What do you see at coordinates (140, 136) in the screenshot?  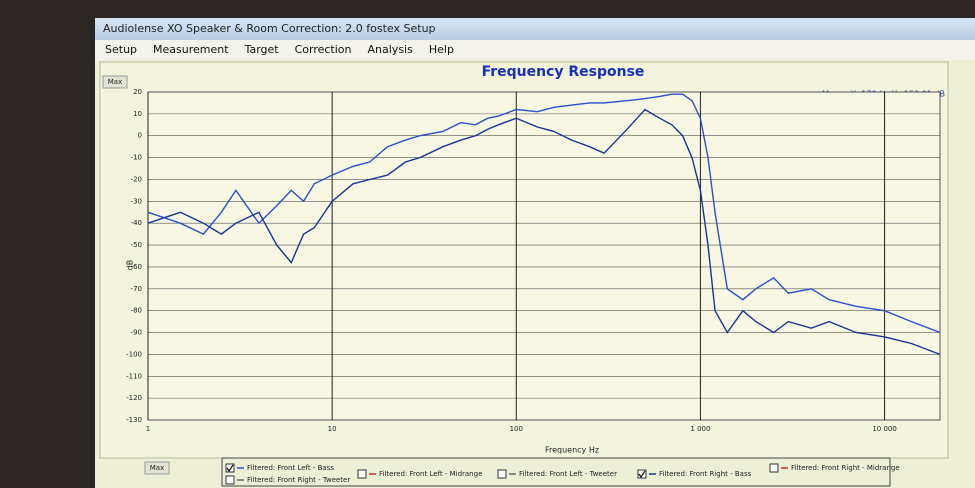 I see `y-tick-label: 0` at bounding box center [140, 136].